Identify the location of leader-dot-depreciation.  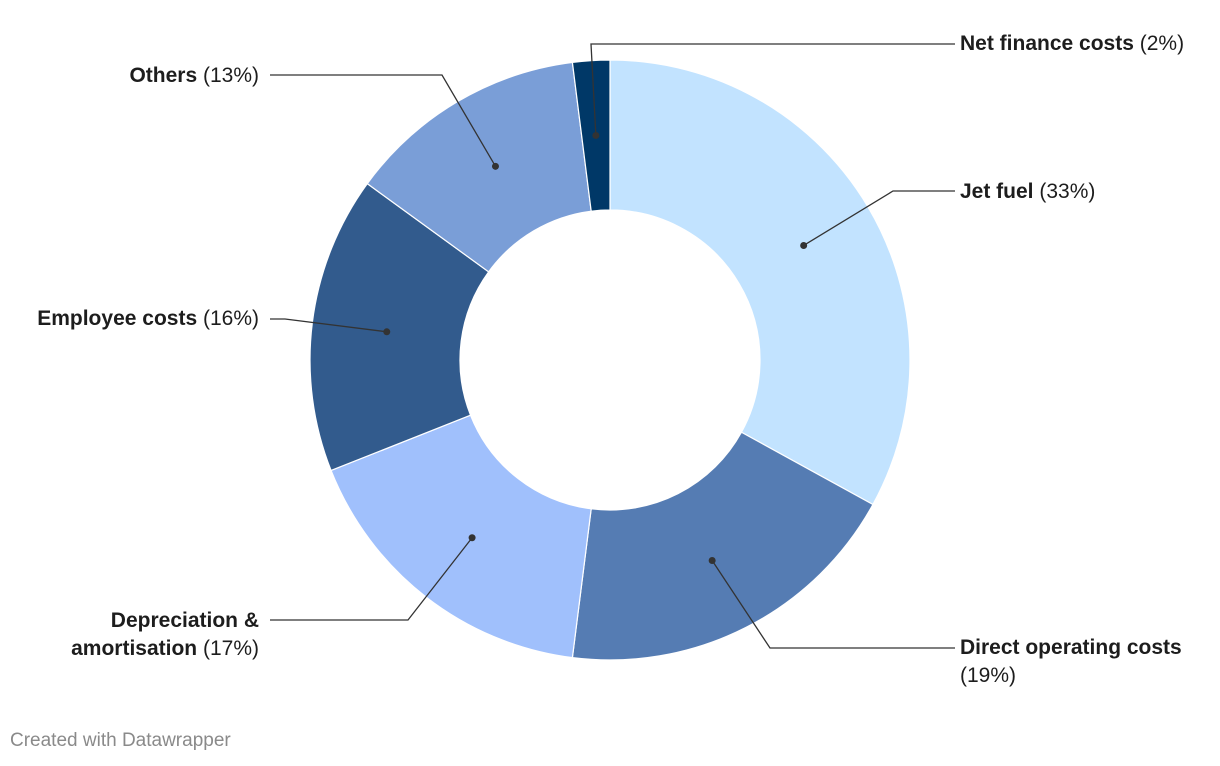
(472, 538).